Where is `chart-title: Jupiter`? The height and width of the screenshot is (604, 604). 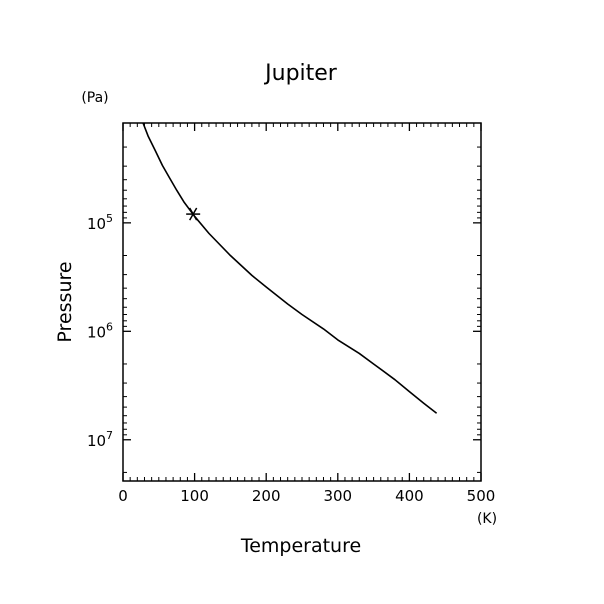
chart-title: Jupiter is located at coordinates (300, 73).